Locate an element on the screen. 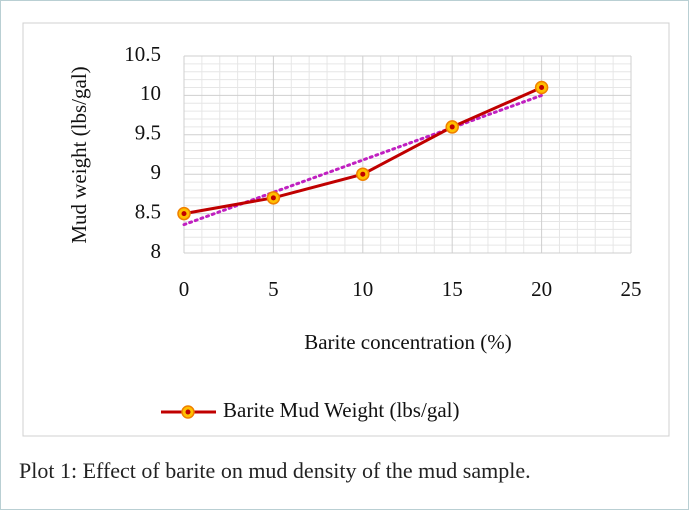 This screenshot has width=689, height=510. y-tick-label: 8.5 is located at coordinates (148, 211).